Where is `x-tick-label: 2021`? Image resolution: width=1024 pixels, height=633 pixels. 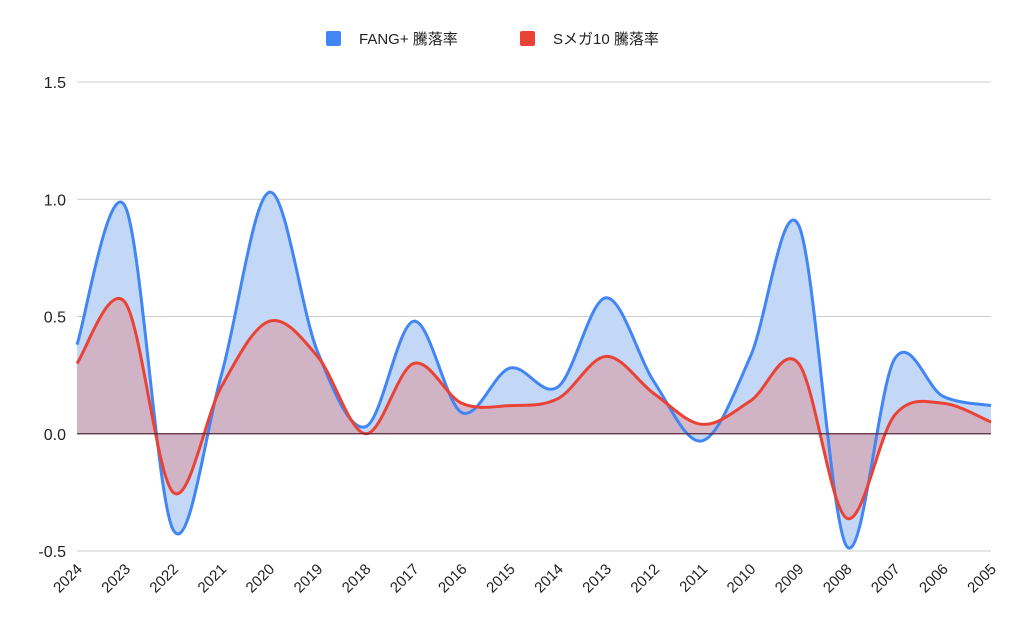
x-tick-label: 2021 is located at coordinates (213, 579).